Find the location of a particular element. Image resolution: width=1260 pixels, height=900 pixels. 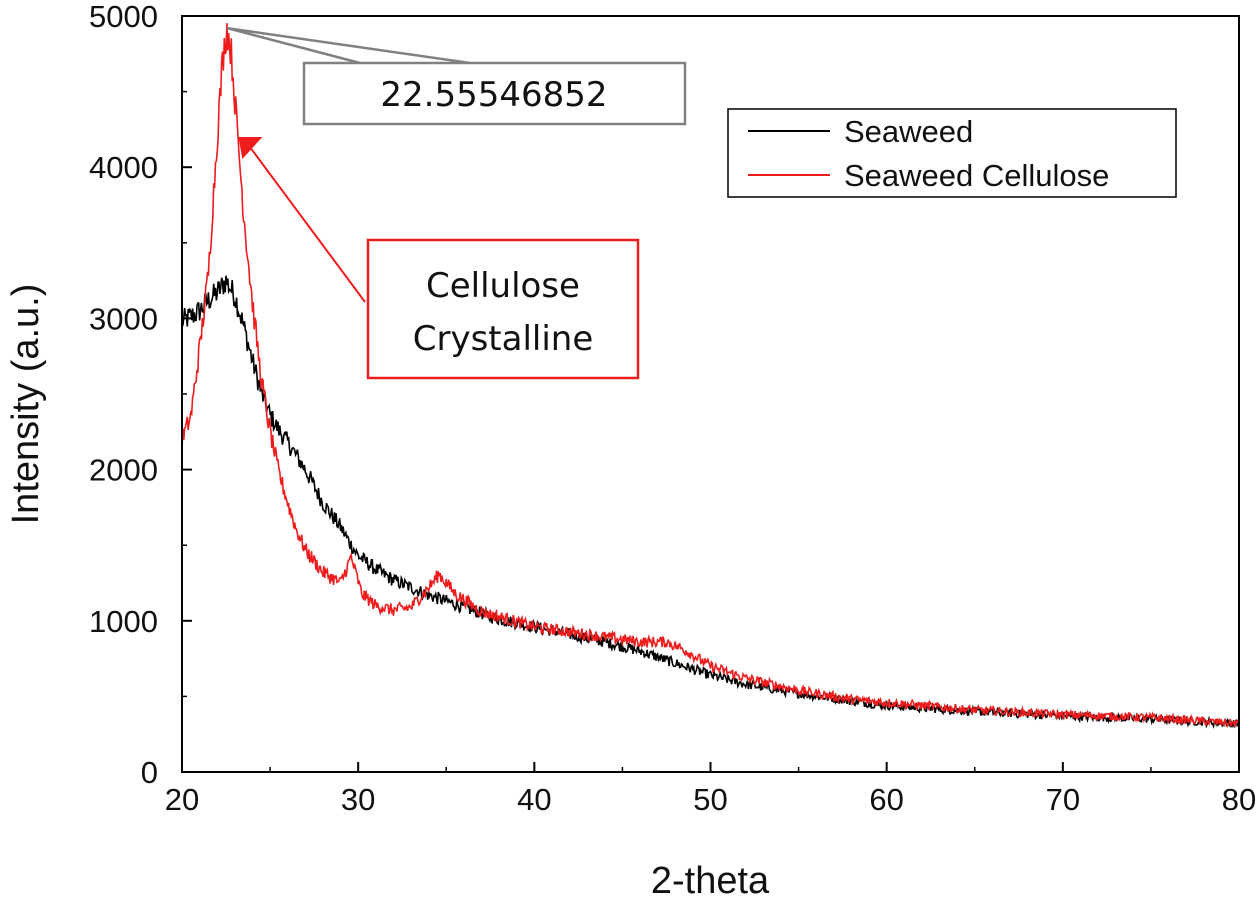

peak-label-text: 22.55546852 is located at coordinates (493, 95).